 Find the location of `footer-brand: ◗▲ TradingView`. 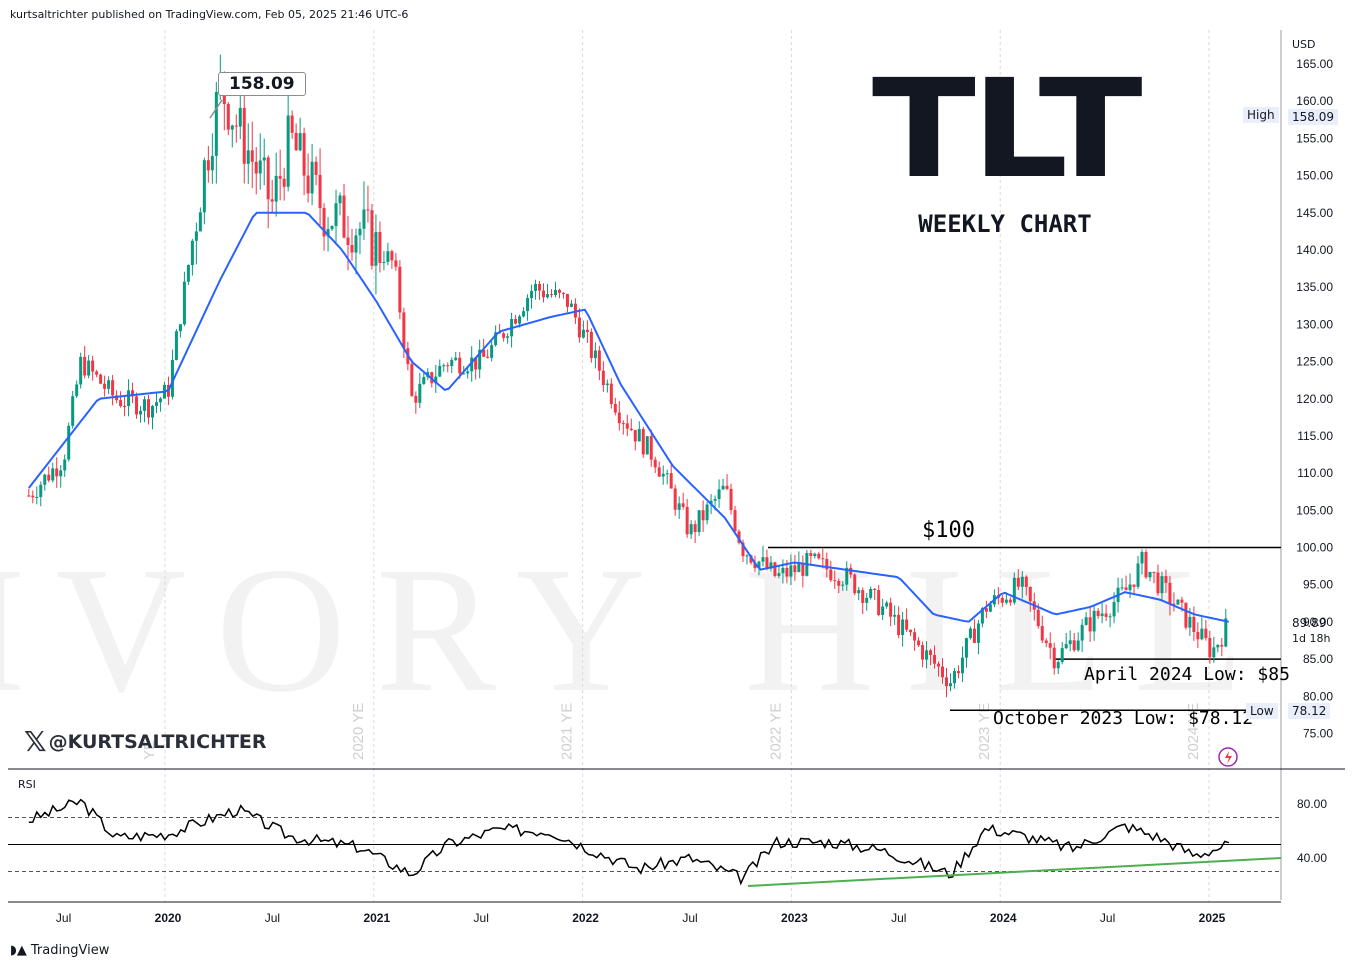

footer-brand: ◗▲ TradingView is located at coordinates (59, 950).